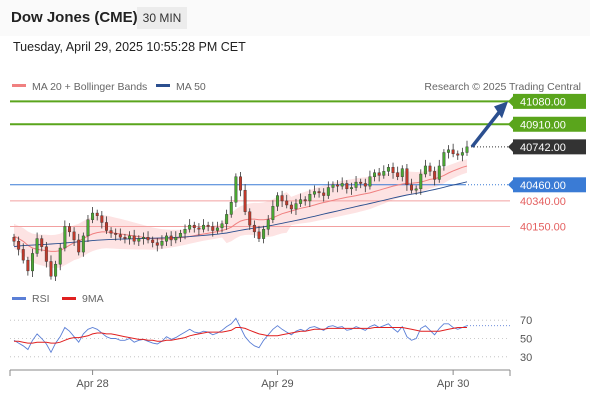 The image size is (590, 400). I want to click on rsi-line, so click(240, 335).